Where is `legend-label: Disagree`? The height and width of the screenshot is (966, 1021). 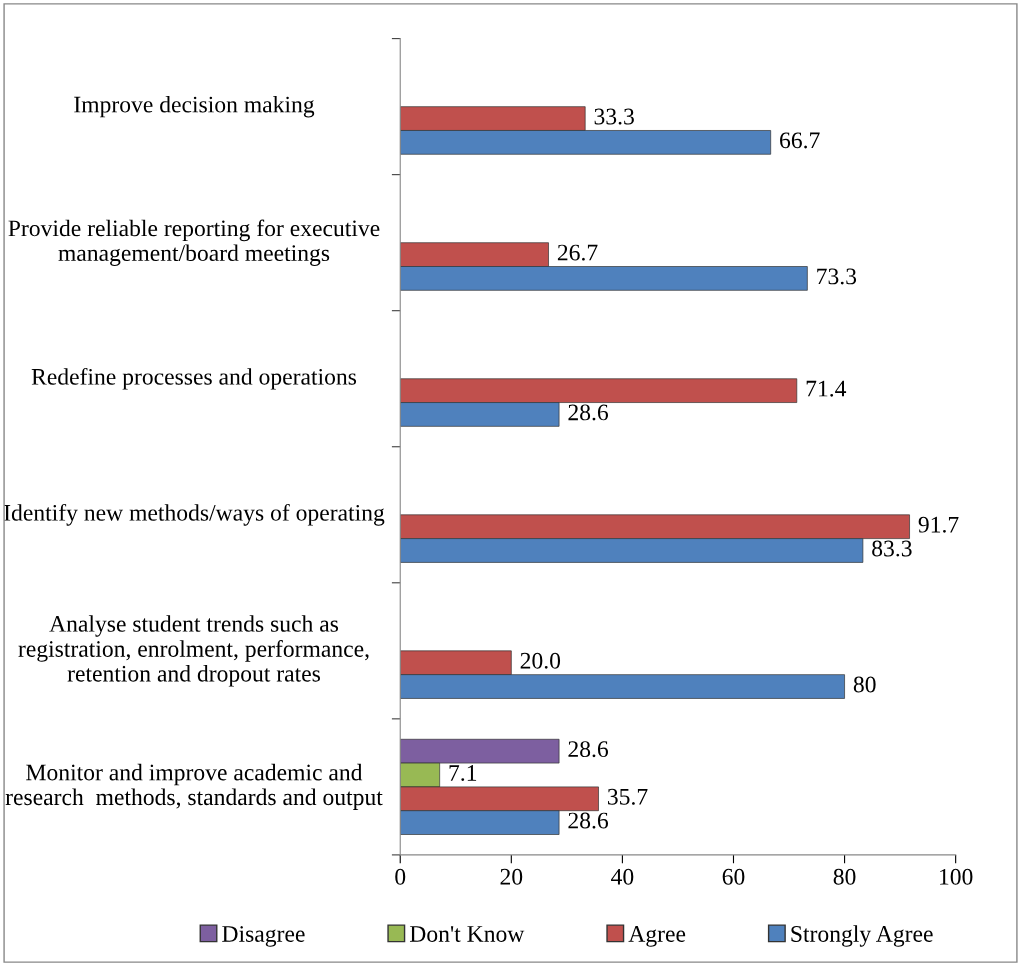
legend-label: Disagree is located at coordinates (263, 936).